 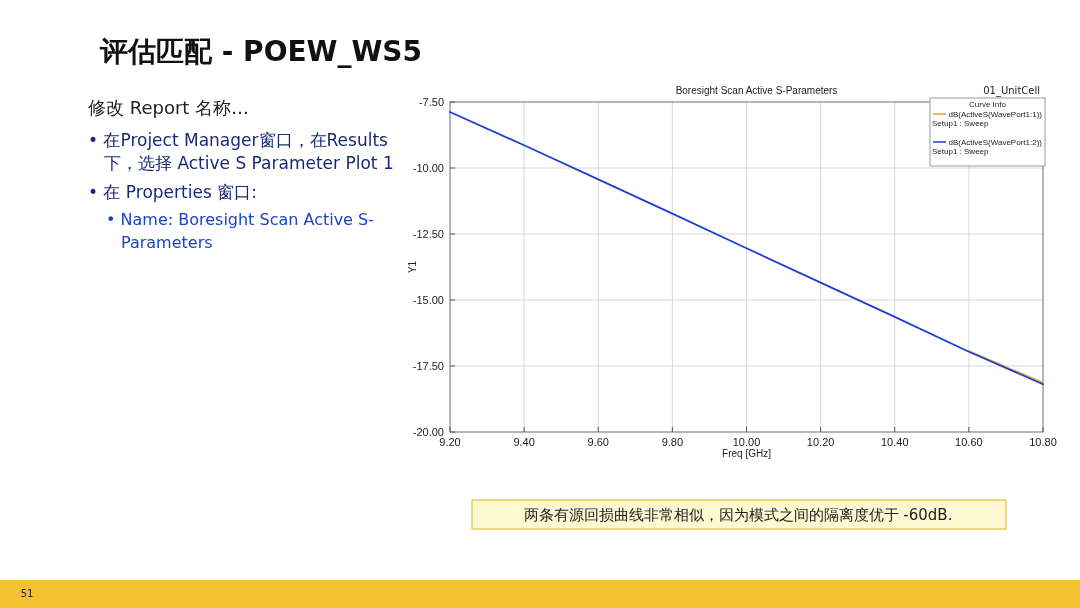 I want to click on x-axis-title: Freq [GHz], so click(x=747, y=453).